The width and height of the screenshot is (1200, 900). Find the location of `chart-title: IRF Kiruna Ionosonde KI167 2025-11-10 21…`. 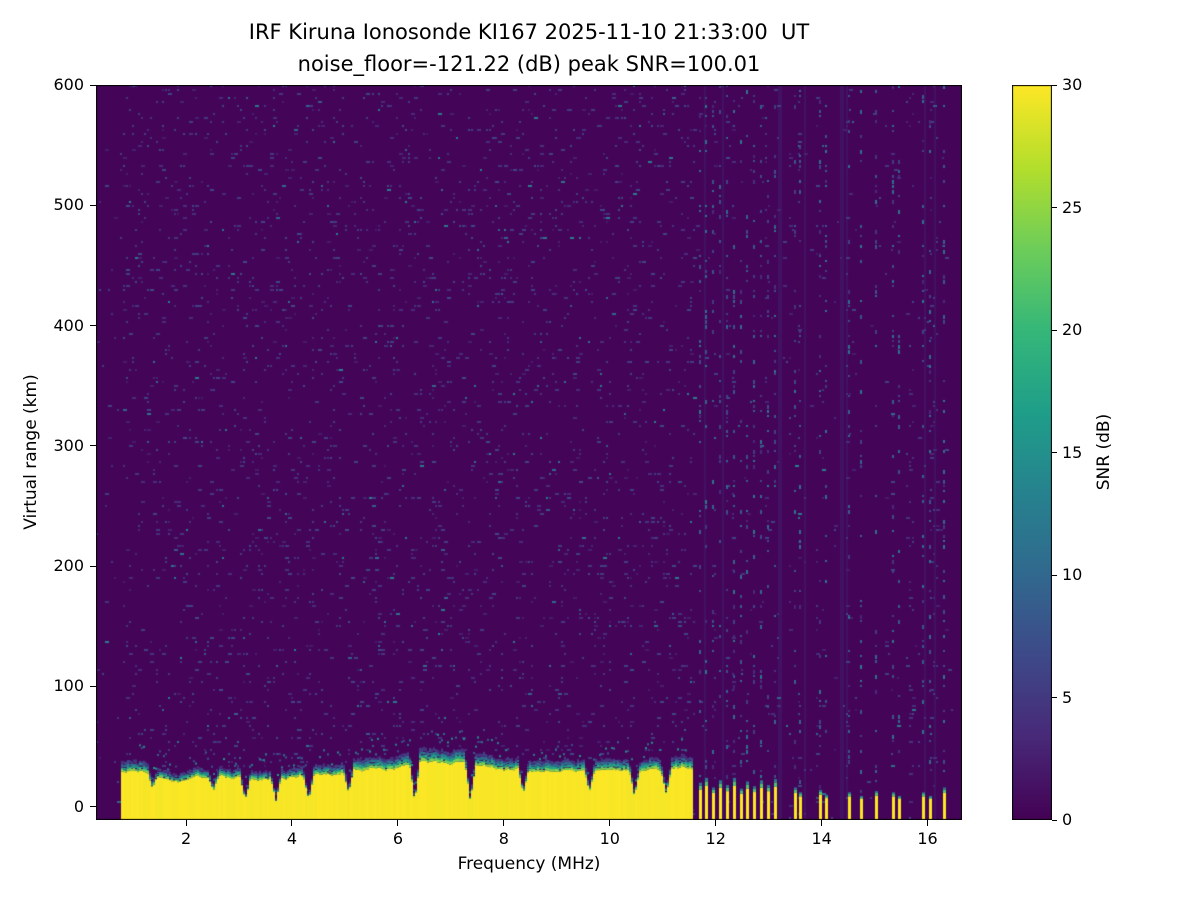

chart-title: IRF Kiruna Ionosonde KI167 2025-11-10 21… is located at coordinates (529, 32).